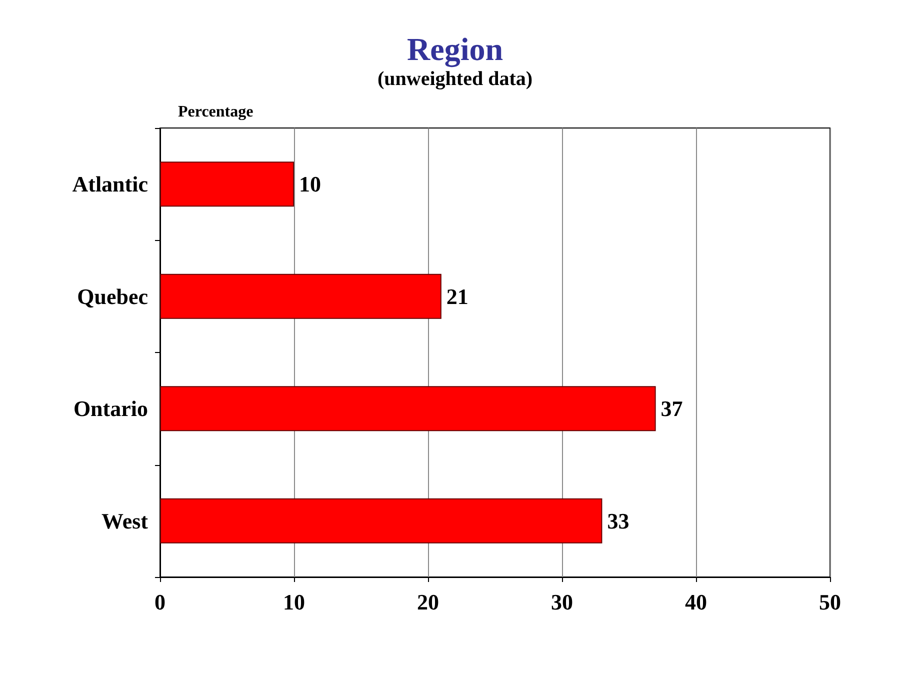  I want to click on x-tick-label: 30, so click(562, 602).